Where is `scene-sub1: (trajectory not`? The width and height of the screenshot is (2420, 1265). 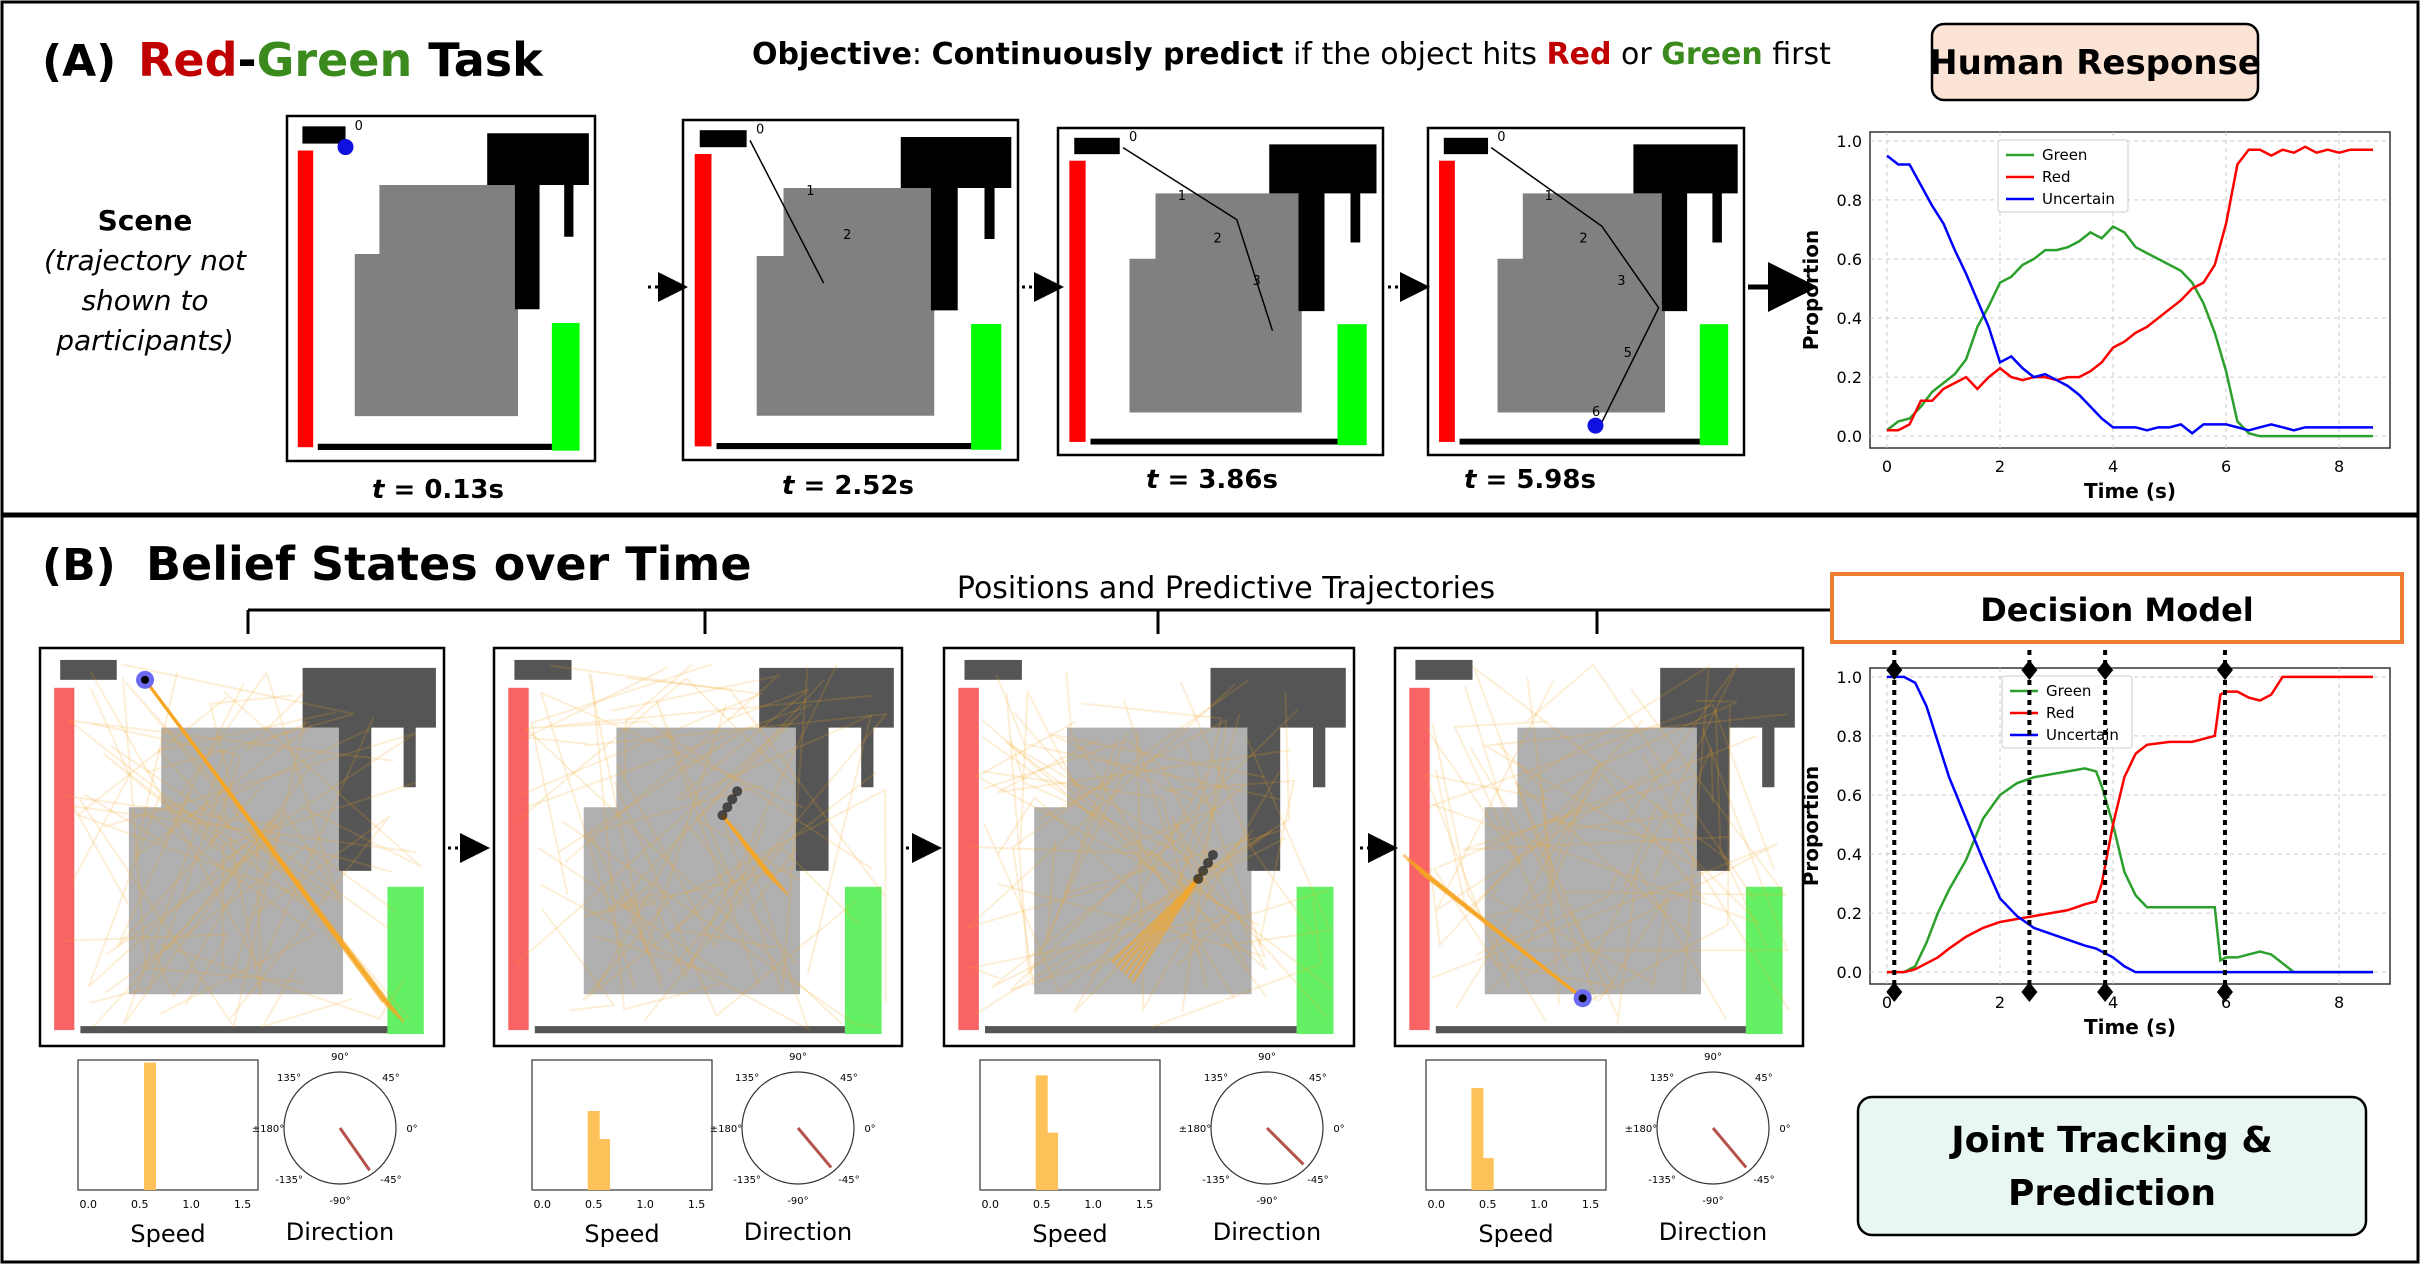 scene-sub1: (trajectory not is located at coordinates (145, 260).